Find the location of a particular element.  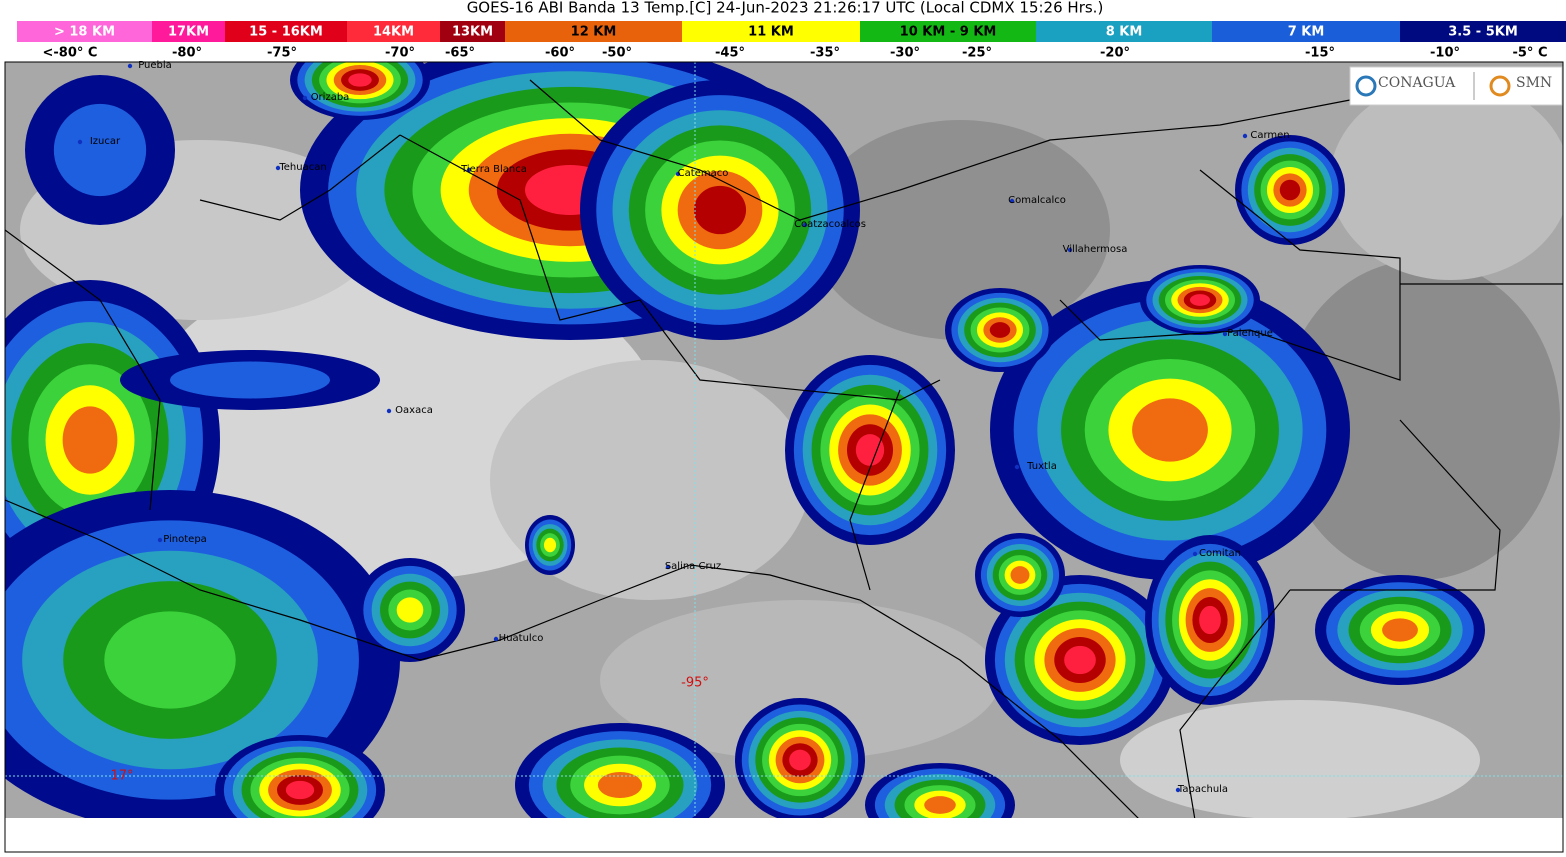

legend-height: 8 KM is located at coordinates (1124, 32).